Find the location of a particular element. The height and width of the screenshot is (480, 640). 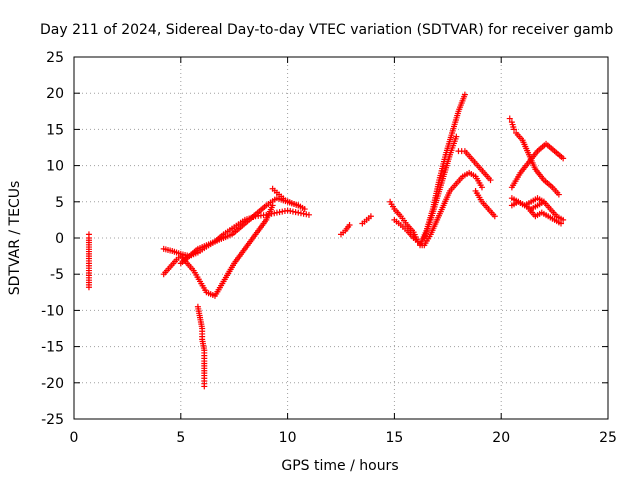

y-tick-label: 10 is located at coordinates (55, 167).